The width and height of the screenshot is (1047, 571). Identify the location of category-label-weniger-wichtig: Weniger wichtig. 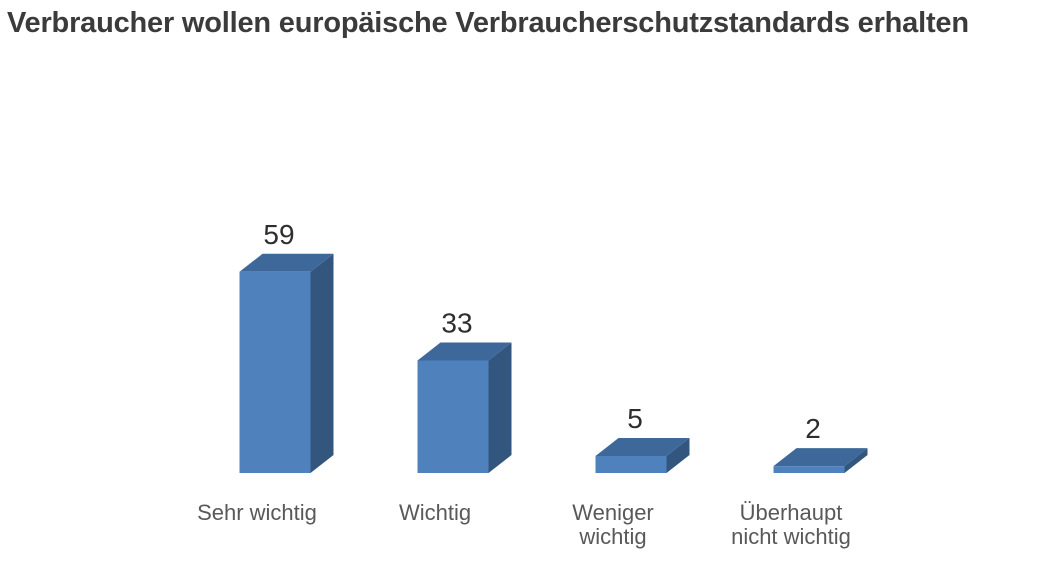
(613, 525).